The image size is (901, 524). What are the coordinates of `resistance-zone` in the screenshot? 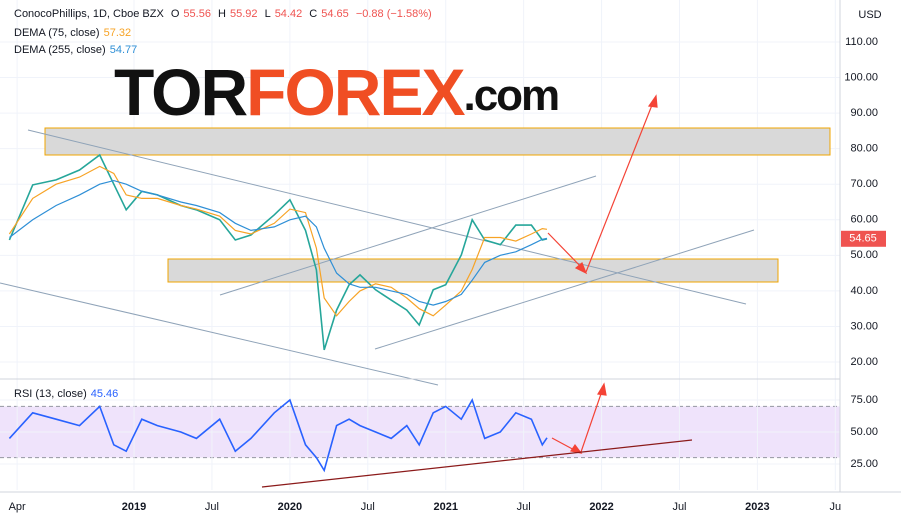 It's located at (437, 141).